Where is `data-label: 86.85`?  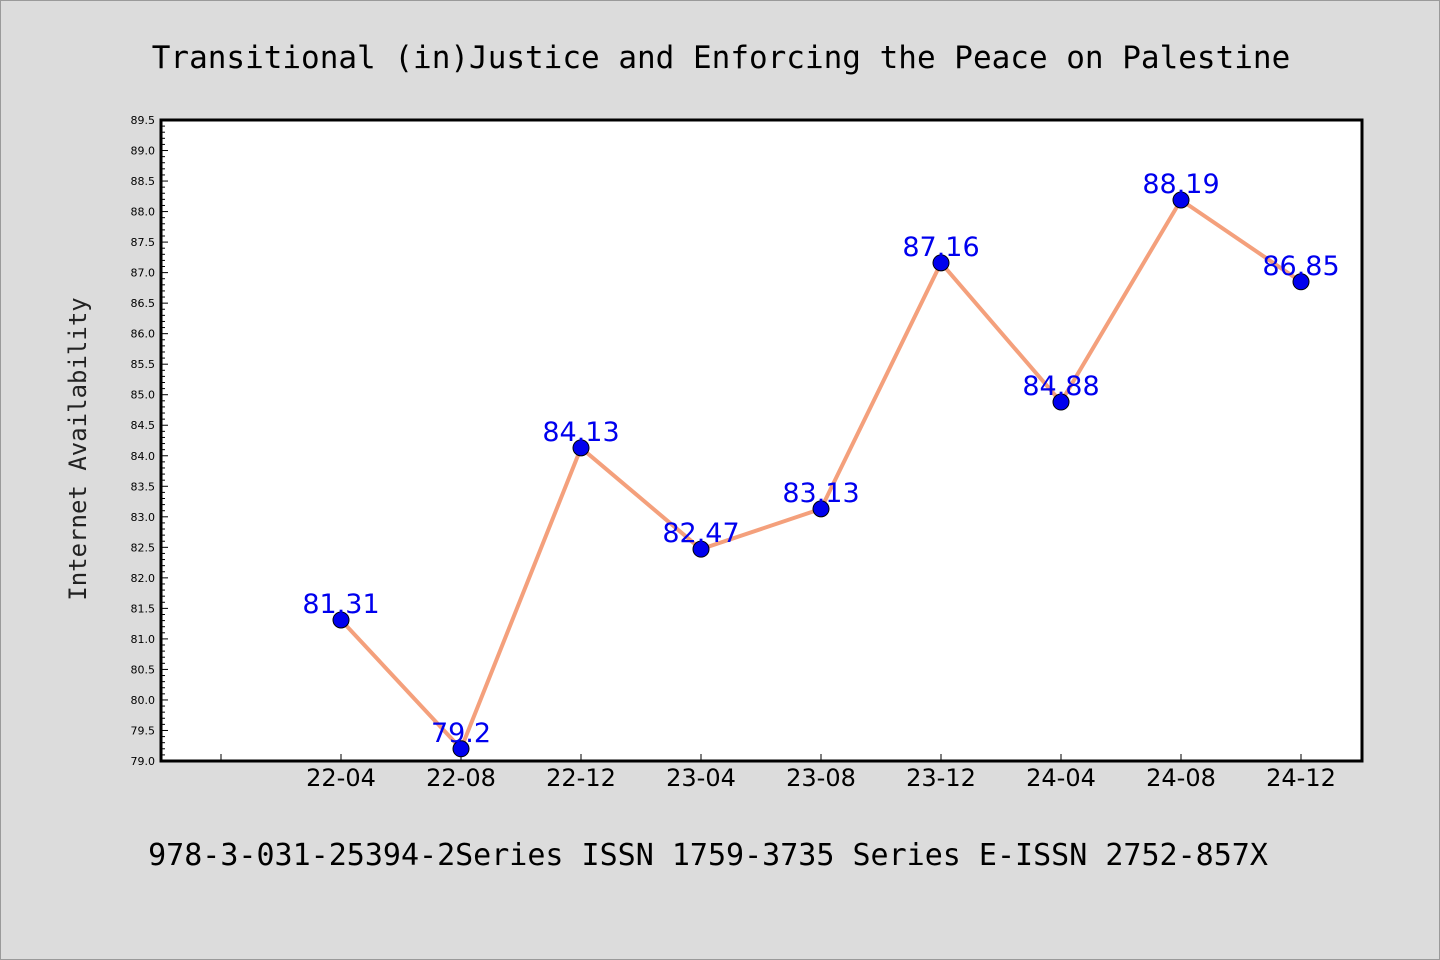 data-label: 86.85 is located at coordinates (1300, 266).